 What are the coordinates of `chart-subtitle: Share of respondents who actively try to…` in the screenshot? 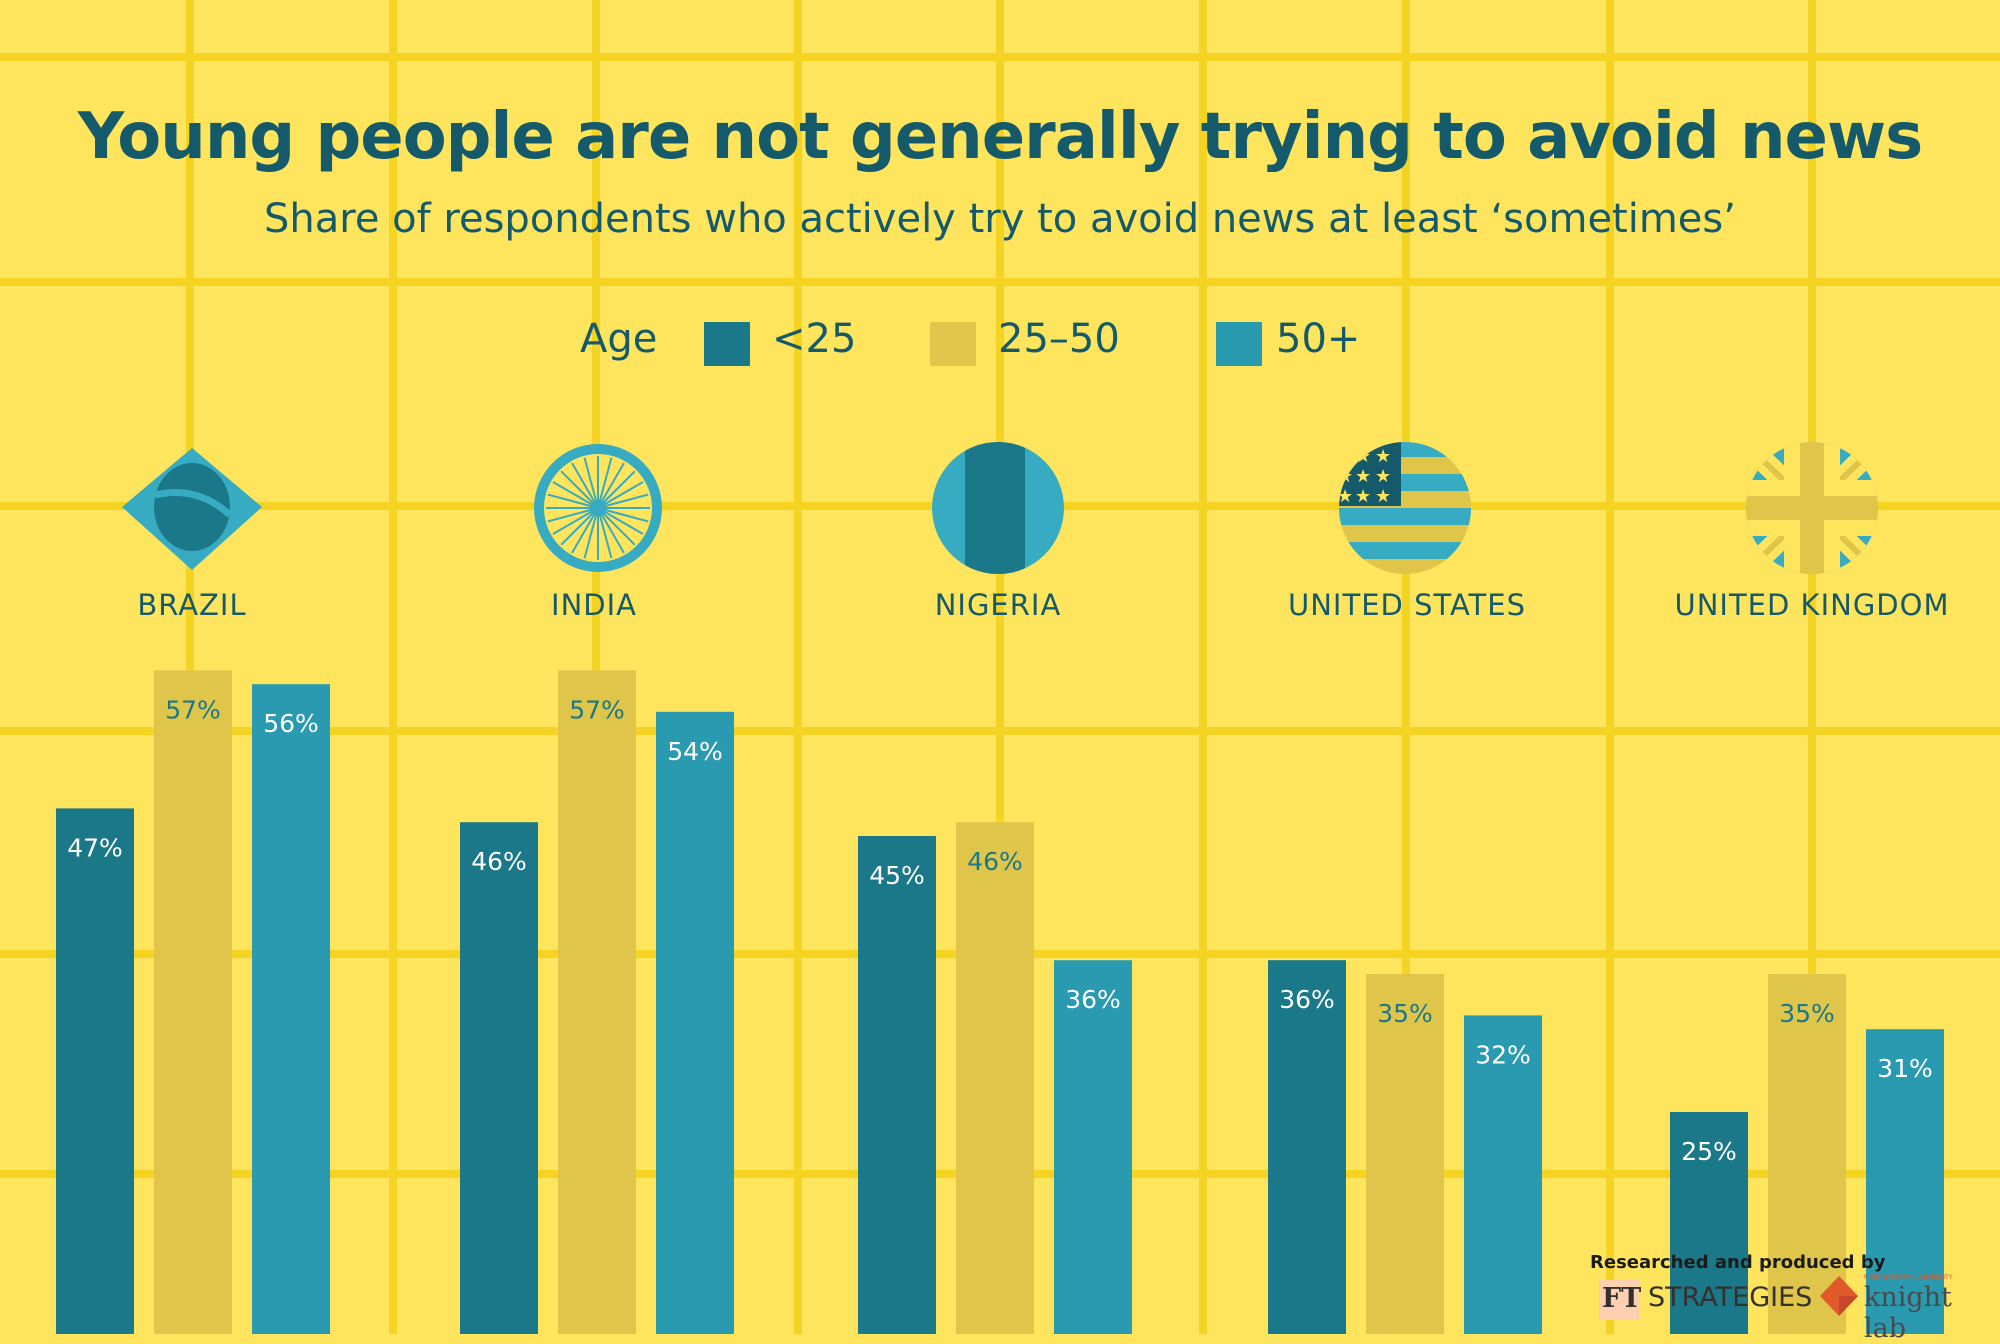 It's located at (1000, 219).